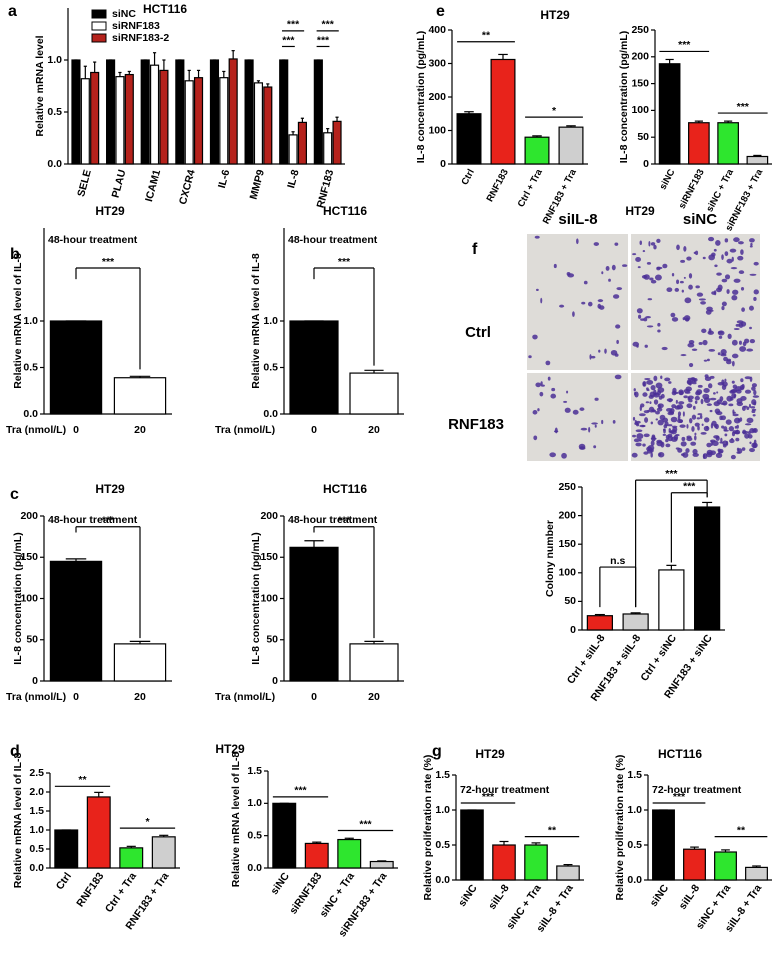 The height and width of the screenshot is (976, 784). Describe the element at coordinates (617, 561) in the screenshot. I see `significance-label: n.s` at that location.